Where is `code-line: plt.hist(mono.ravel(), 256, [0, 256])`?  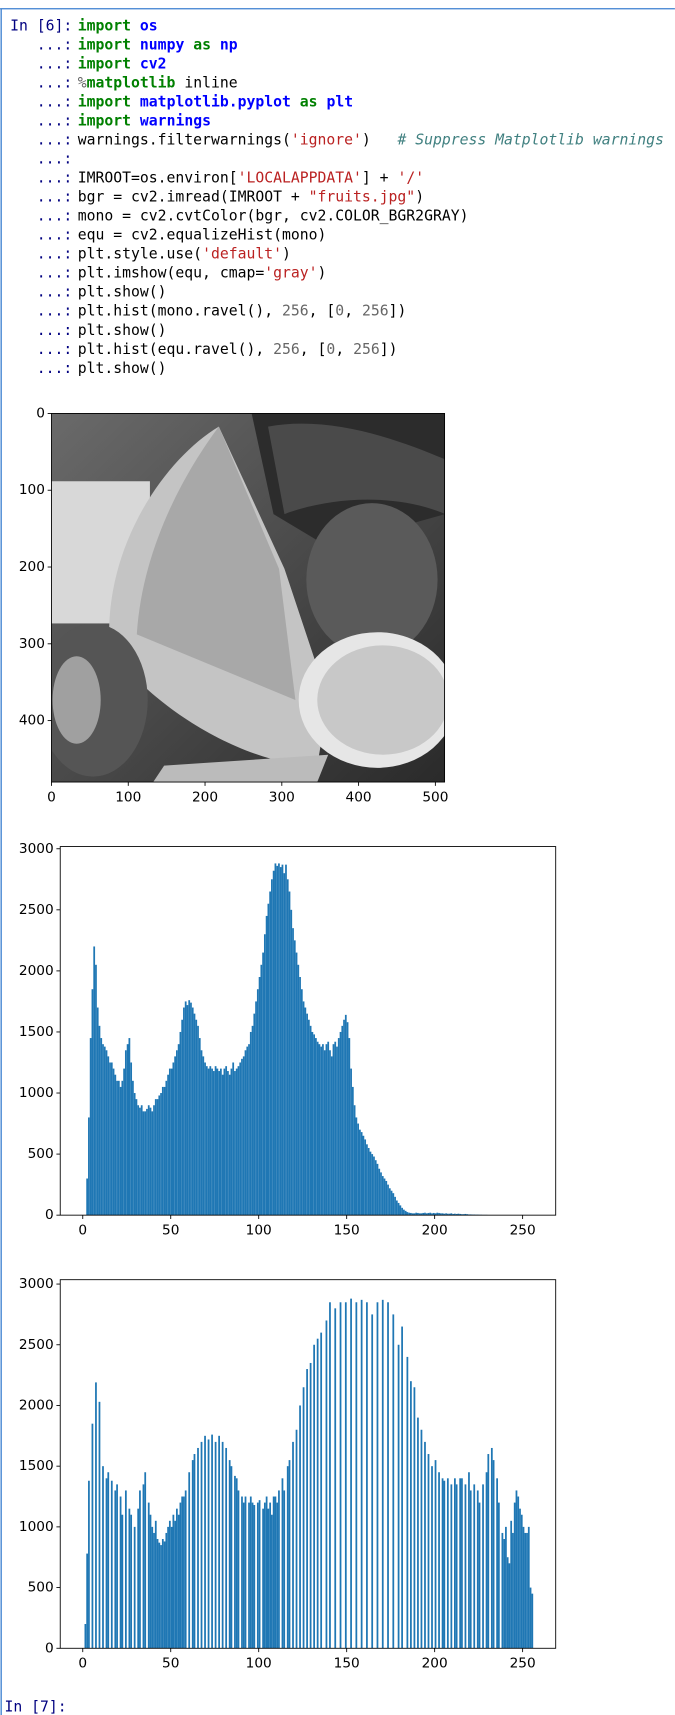 code-line: plt.hist(mono.ravel(), 256, [0, 256]) is located at coordinates (242, 311).